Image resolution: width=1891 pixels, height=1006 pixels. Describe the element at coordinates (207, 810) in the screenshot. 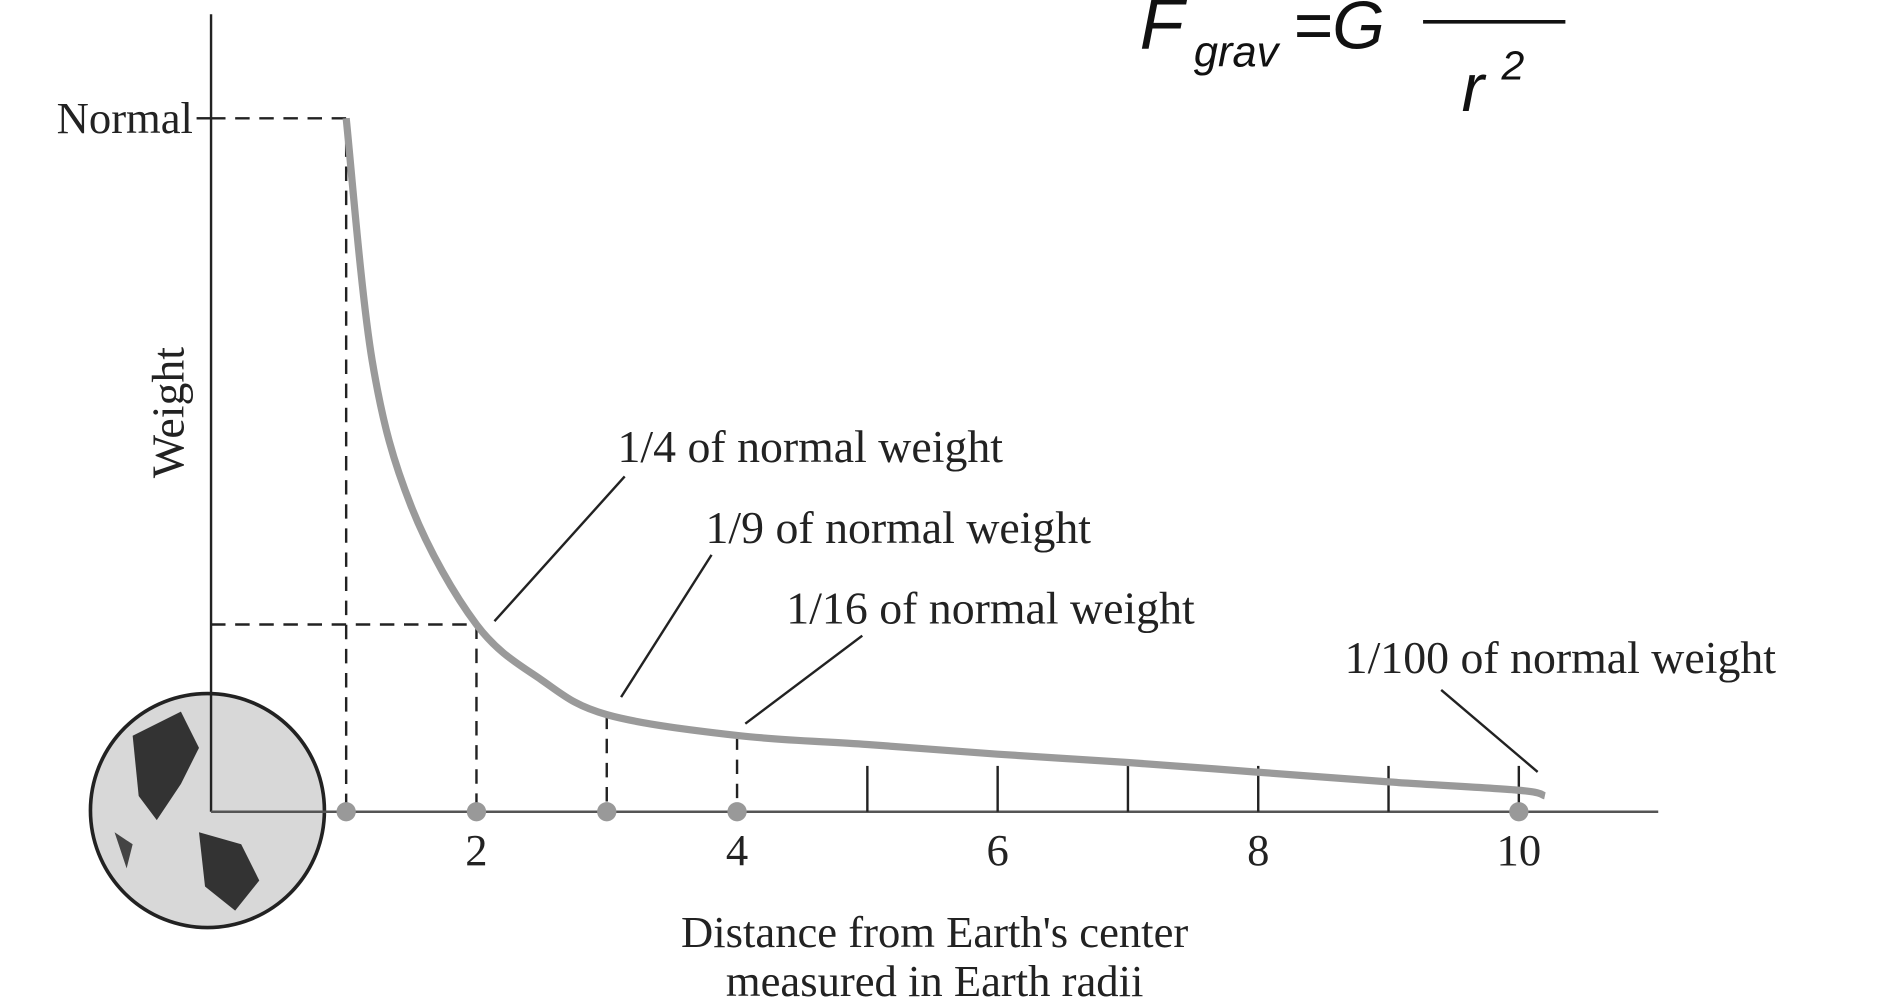

I see `earth` at that location.